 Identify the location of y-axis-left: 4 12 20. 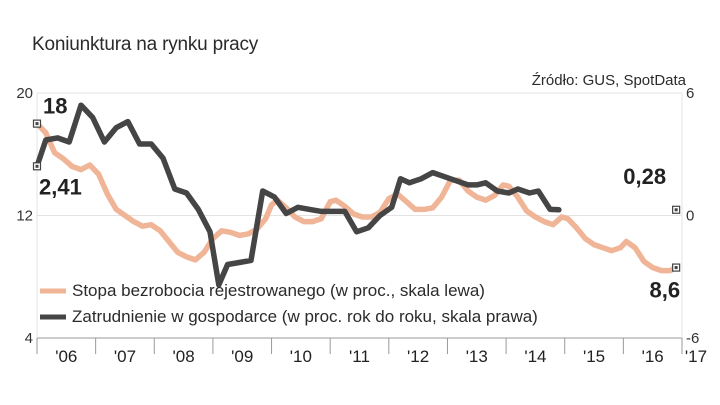
(24, 216).